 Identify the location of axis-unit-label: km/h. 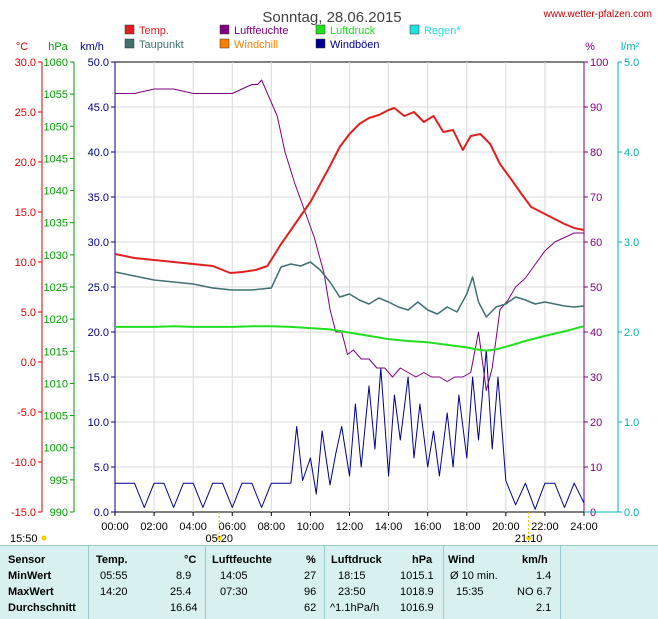
(92, 47).